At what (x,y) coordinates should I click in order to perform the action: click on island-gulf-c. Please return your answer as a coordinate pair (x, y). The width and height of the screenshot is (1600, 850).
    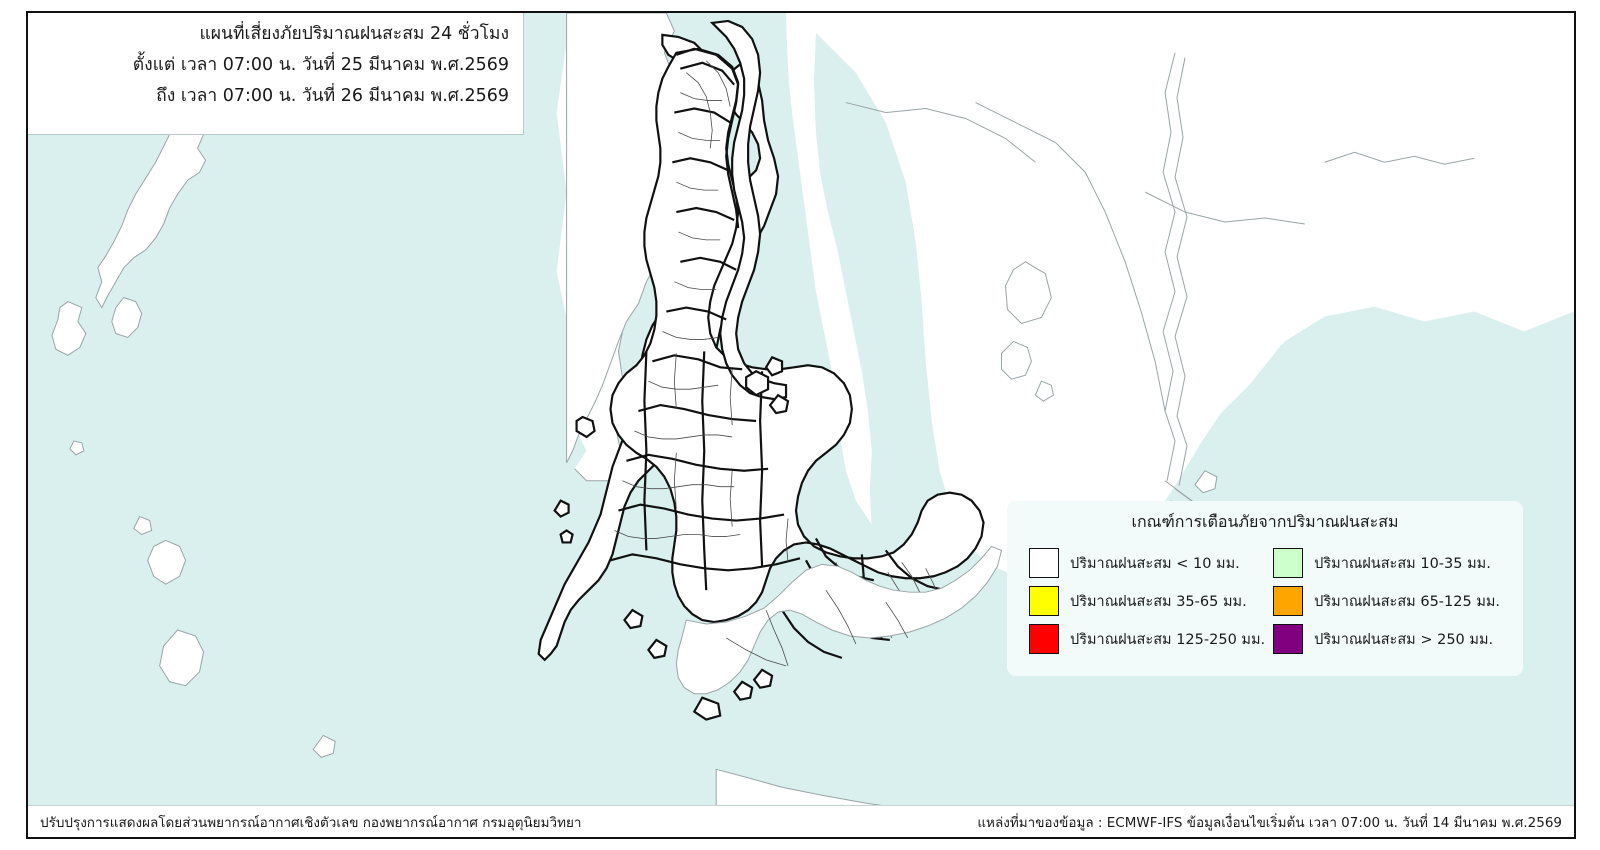
    Looking at the image, I should click on (1206, 482).